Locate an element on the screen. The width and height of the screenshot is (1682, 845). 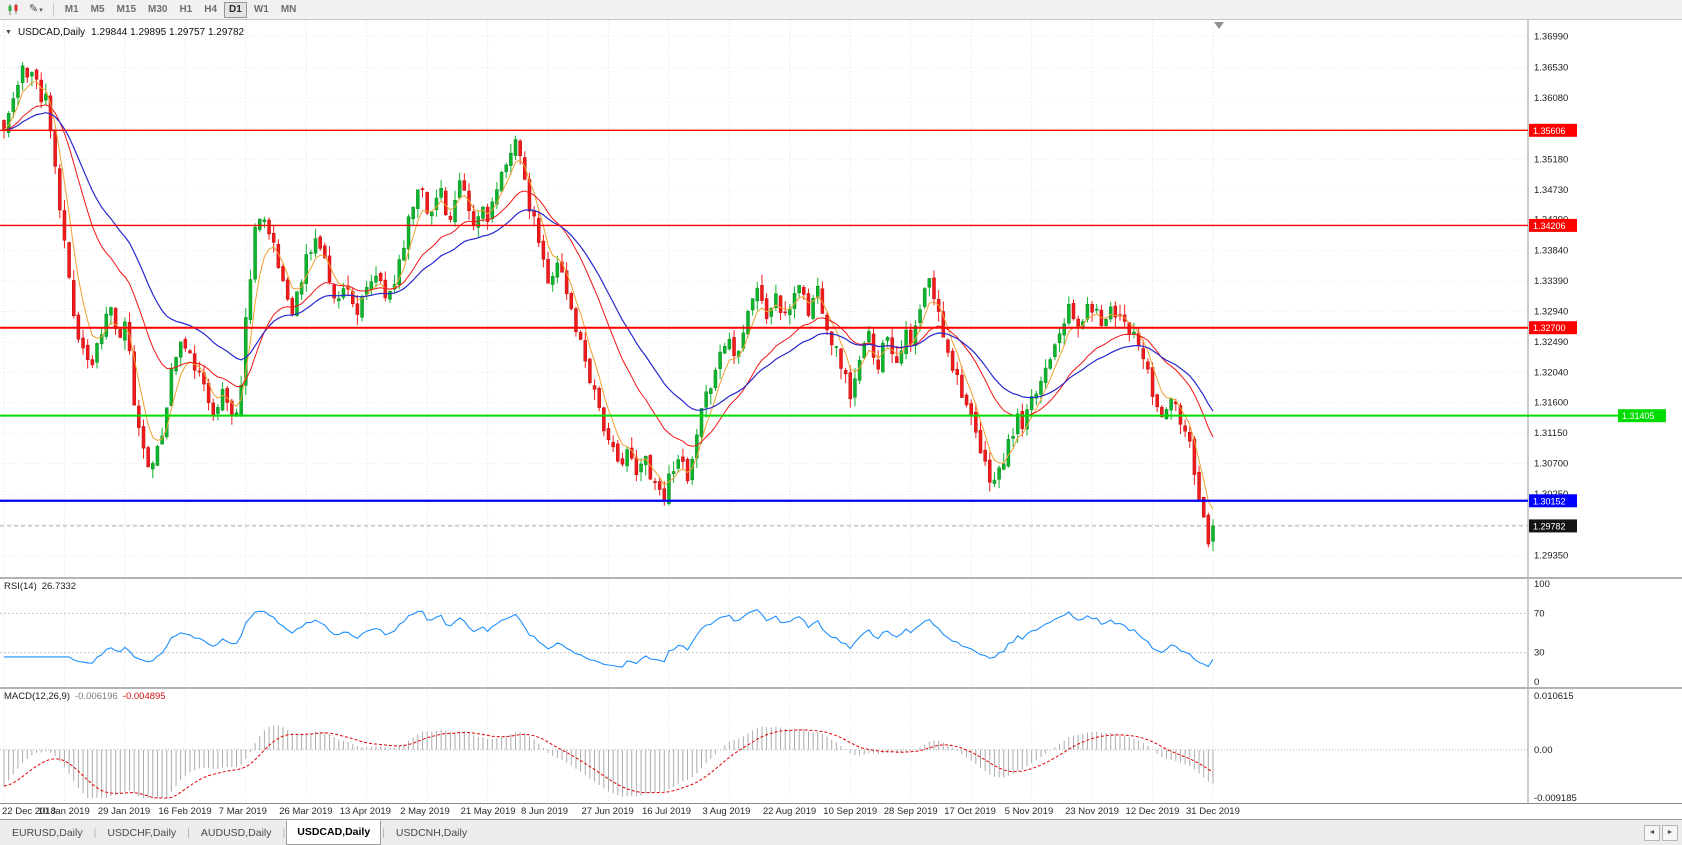
date-label: 26 Mar 2019 is located at coordinates (306, 811).